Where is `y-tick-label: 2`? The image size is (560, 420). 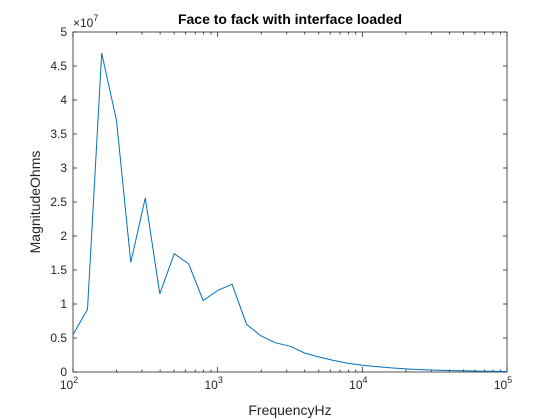
y-tick-label: 2 is located at coordinates (63, 236).